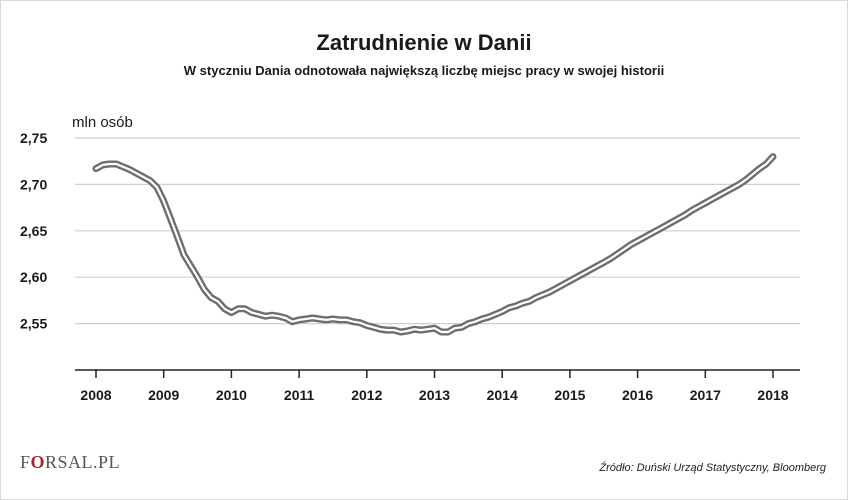 This screenshot has height=500, width=848. I want to click on y-tick-labels: 2,55 2,60 2,65 2,70 2,75, so click(33, 231).